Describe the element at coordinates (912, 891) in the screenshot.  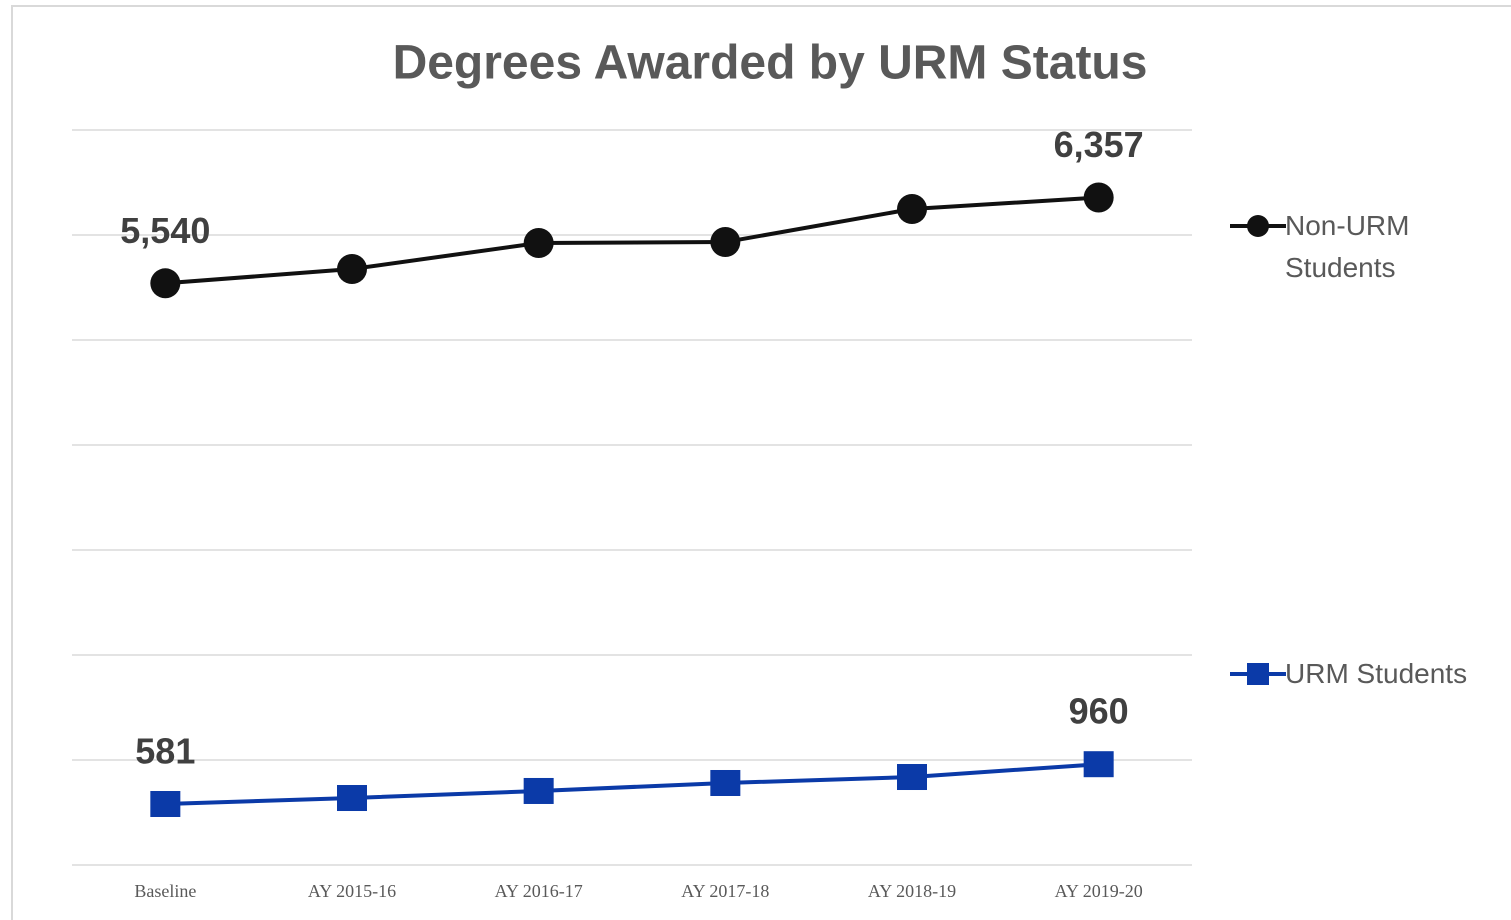
I see `x-tick-label: AY 2018-19` at that location.